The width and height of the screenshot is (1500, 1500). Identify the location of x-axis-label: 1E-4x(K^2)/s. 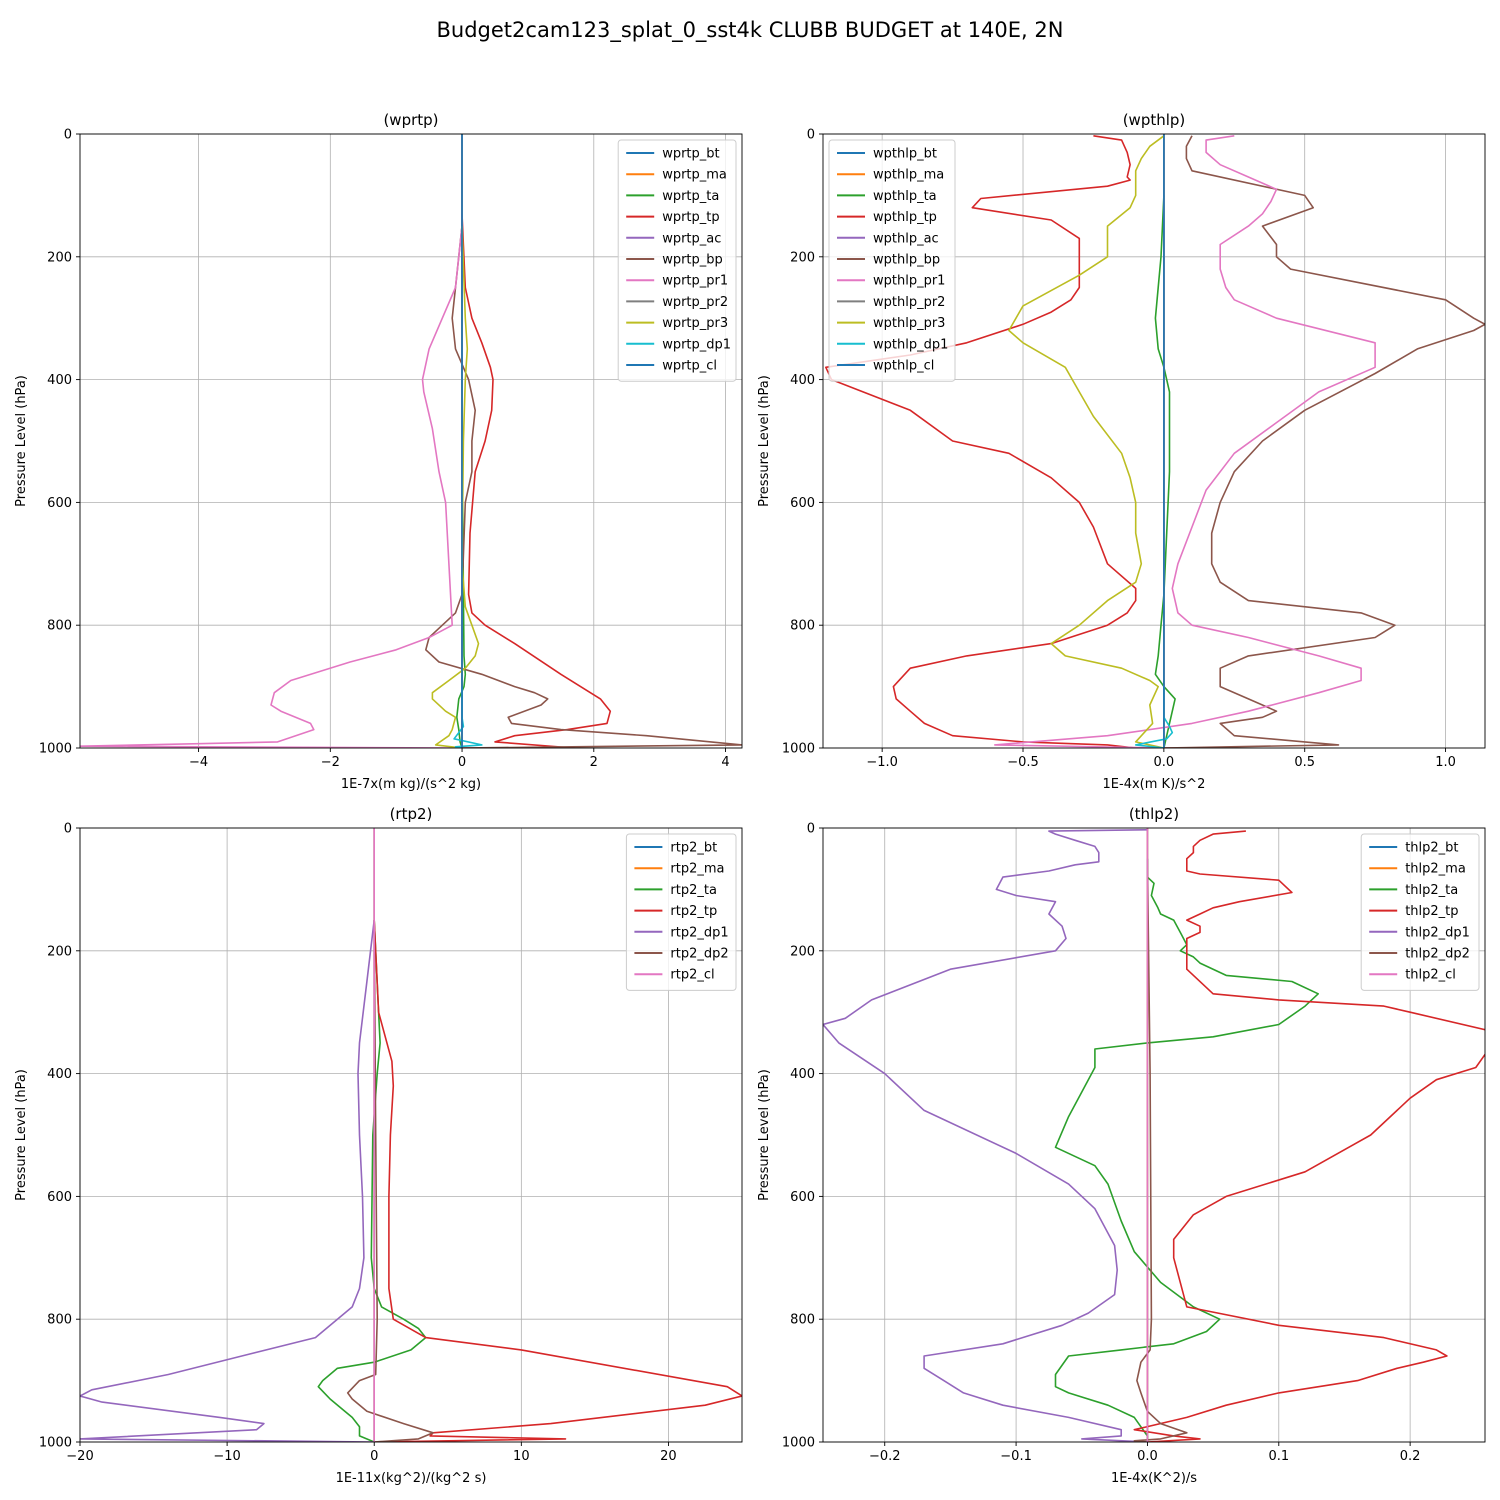
(1154, 1478).